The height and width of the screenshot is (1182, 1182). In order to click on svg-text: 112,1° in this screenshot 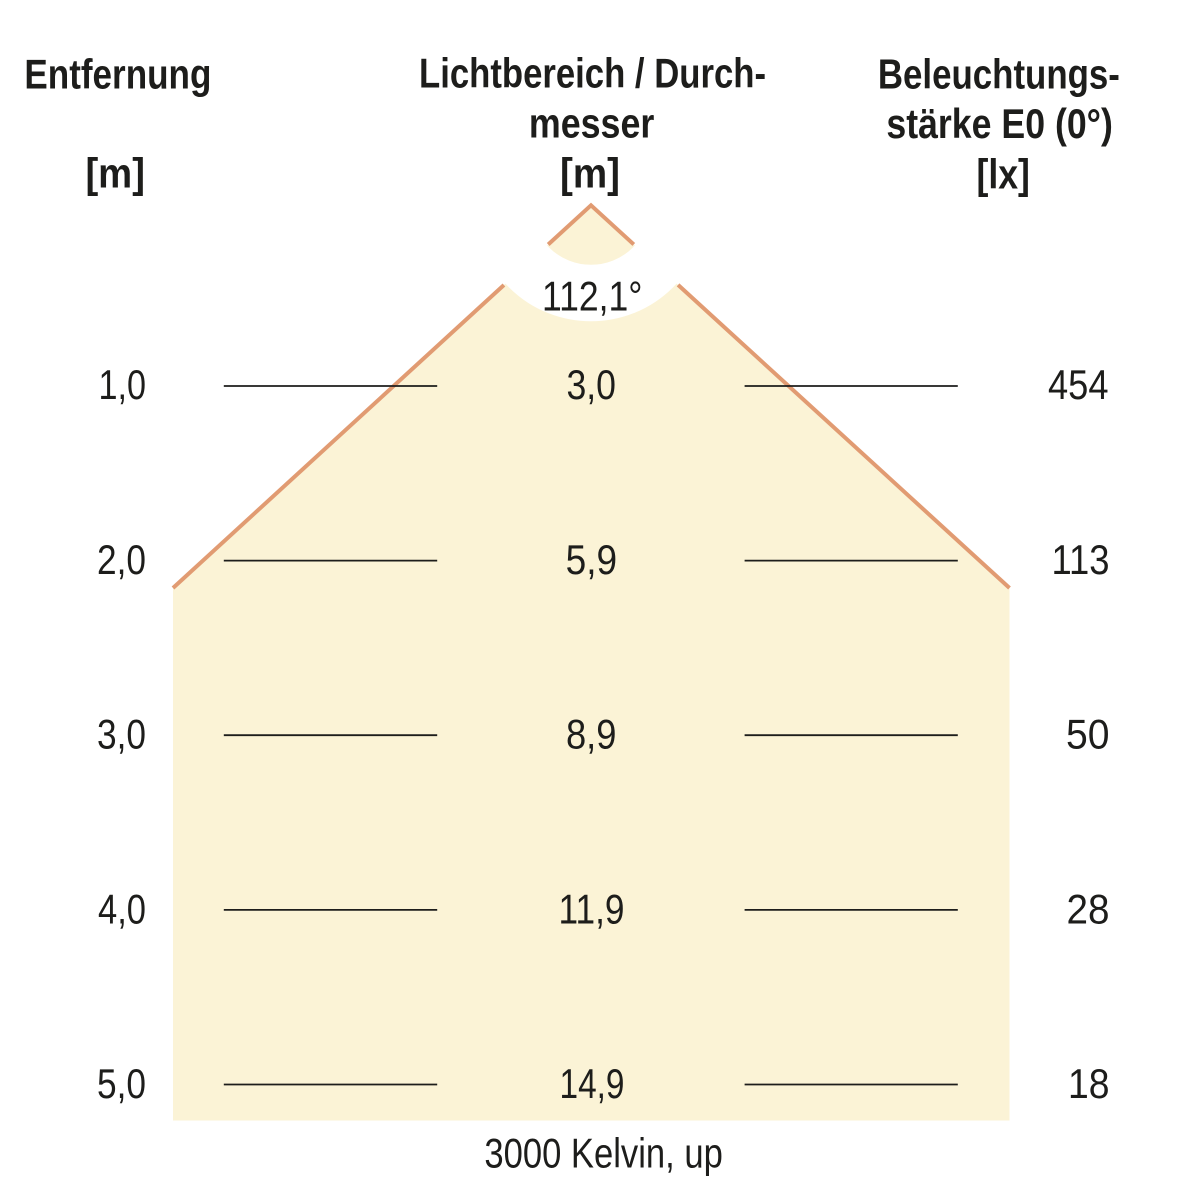, I will do `click(592, 296)`.